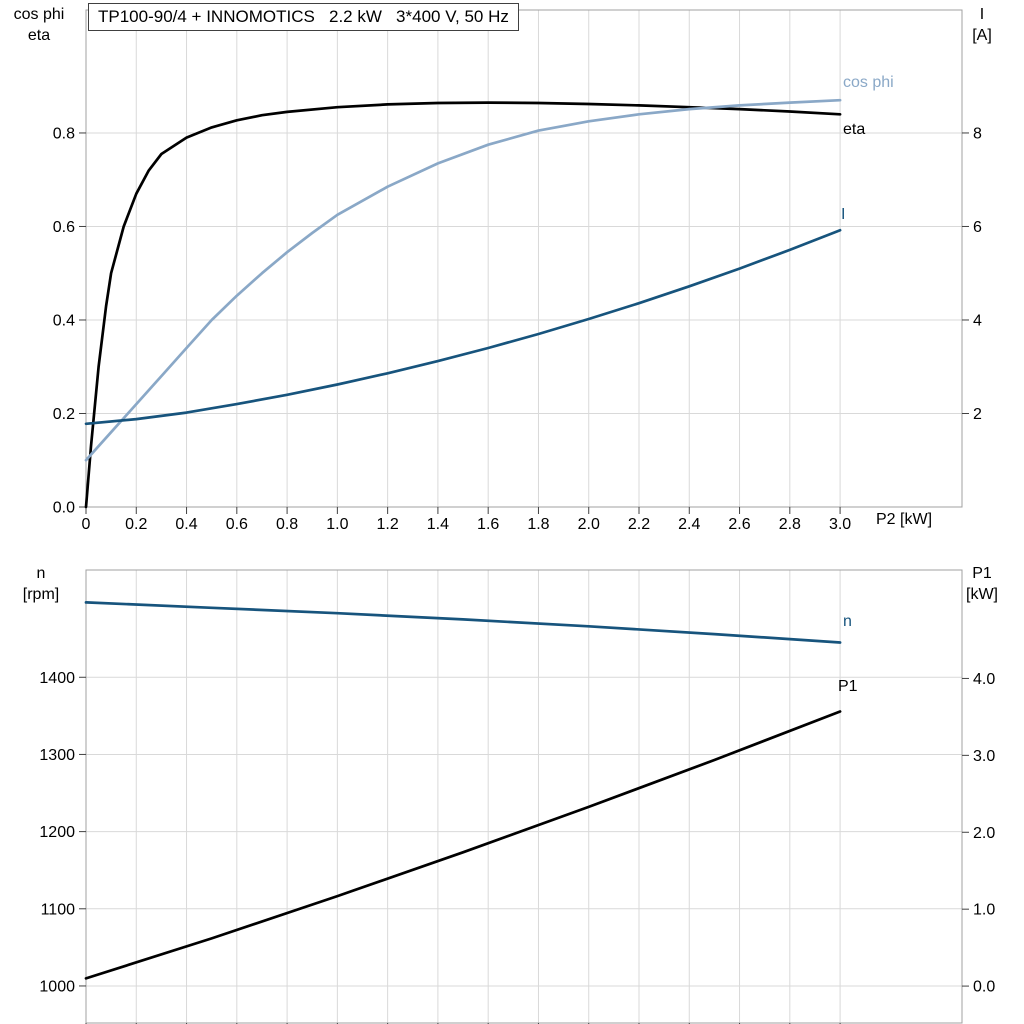  What do you see at coordinates (186, 524) in the screenshot?
I see `x-tick-label: 0.4` at bounding box center [186, 524].